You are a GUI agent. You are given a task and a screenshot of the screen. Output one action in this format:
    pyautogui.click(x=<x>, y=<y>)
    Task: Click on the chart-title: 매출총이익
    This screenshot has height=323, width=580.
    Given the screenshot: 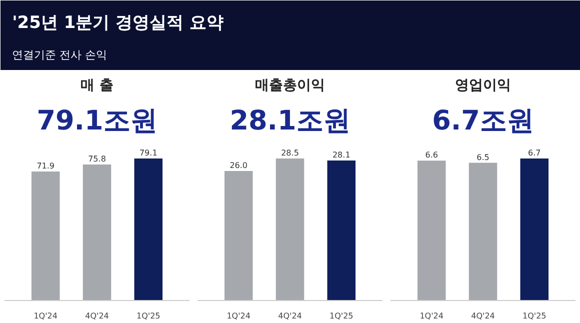 What is the action you would take?
    pyautogui.click(x=290, y=86)
    